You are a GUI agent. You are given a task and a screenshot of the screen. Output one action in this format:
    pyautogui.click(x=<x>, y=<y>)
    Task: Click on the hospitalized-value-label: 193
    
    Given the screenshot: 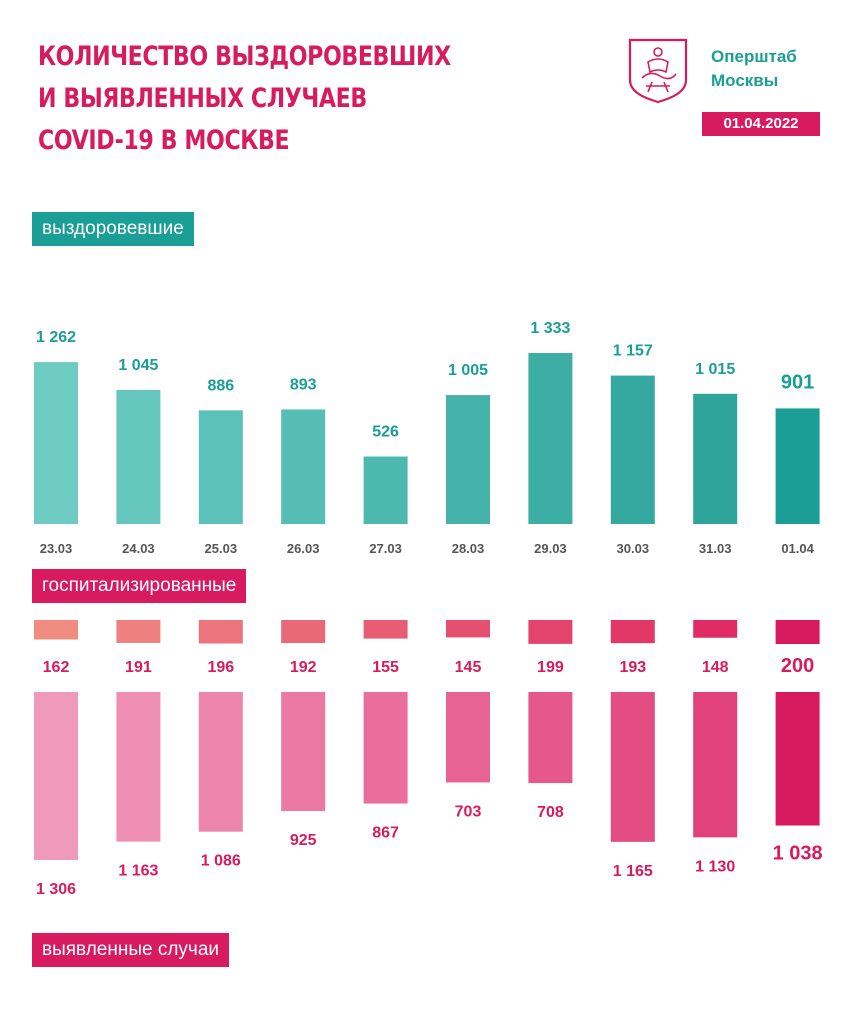 What is the action you would take?
    pyautogui.click(x=632, y=667)
    